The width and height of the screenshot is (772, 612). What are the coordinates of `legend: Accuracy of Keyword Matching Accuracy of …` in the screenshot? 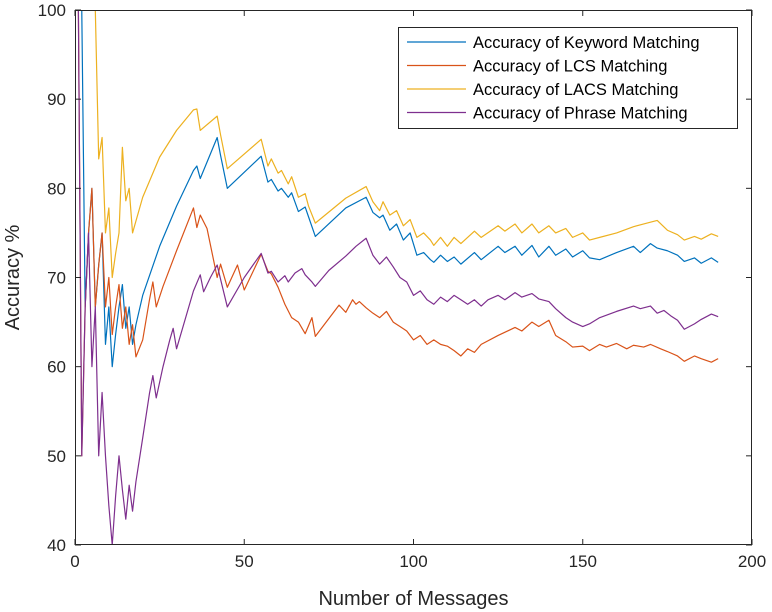 It's located at (568, 78).